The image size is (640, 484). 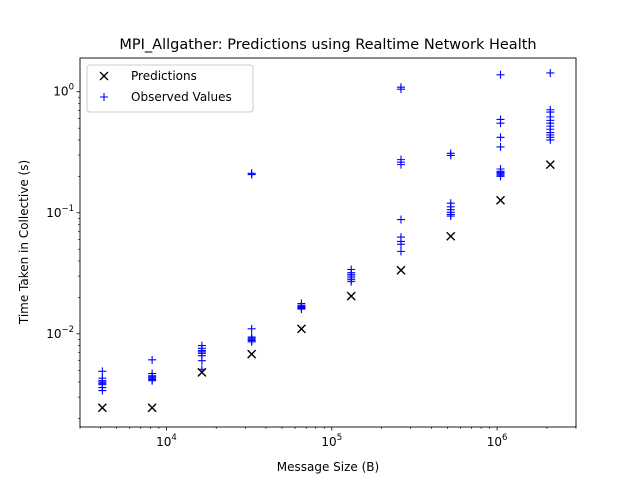 What do you see at coordinates (181, 97) in the screenshot?
I see `legend-label: Observed Values` at bounding box center [181, 97].